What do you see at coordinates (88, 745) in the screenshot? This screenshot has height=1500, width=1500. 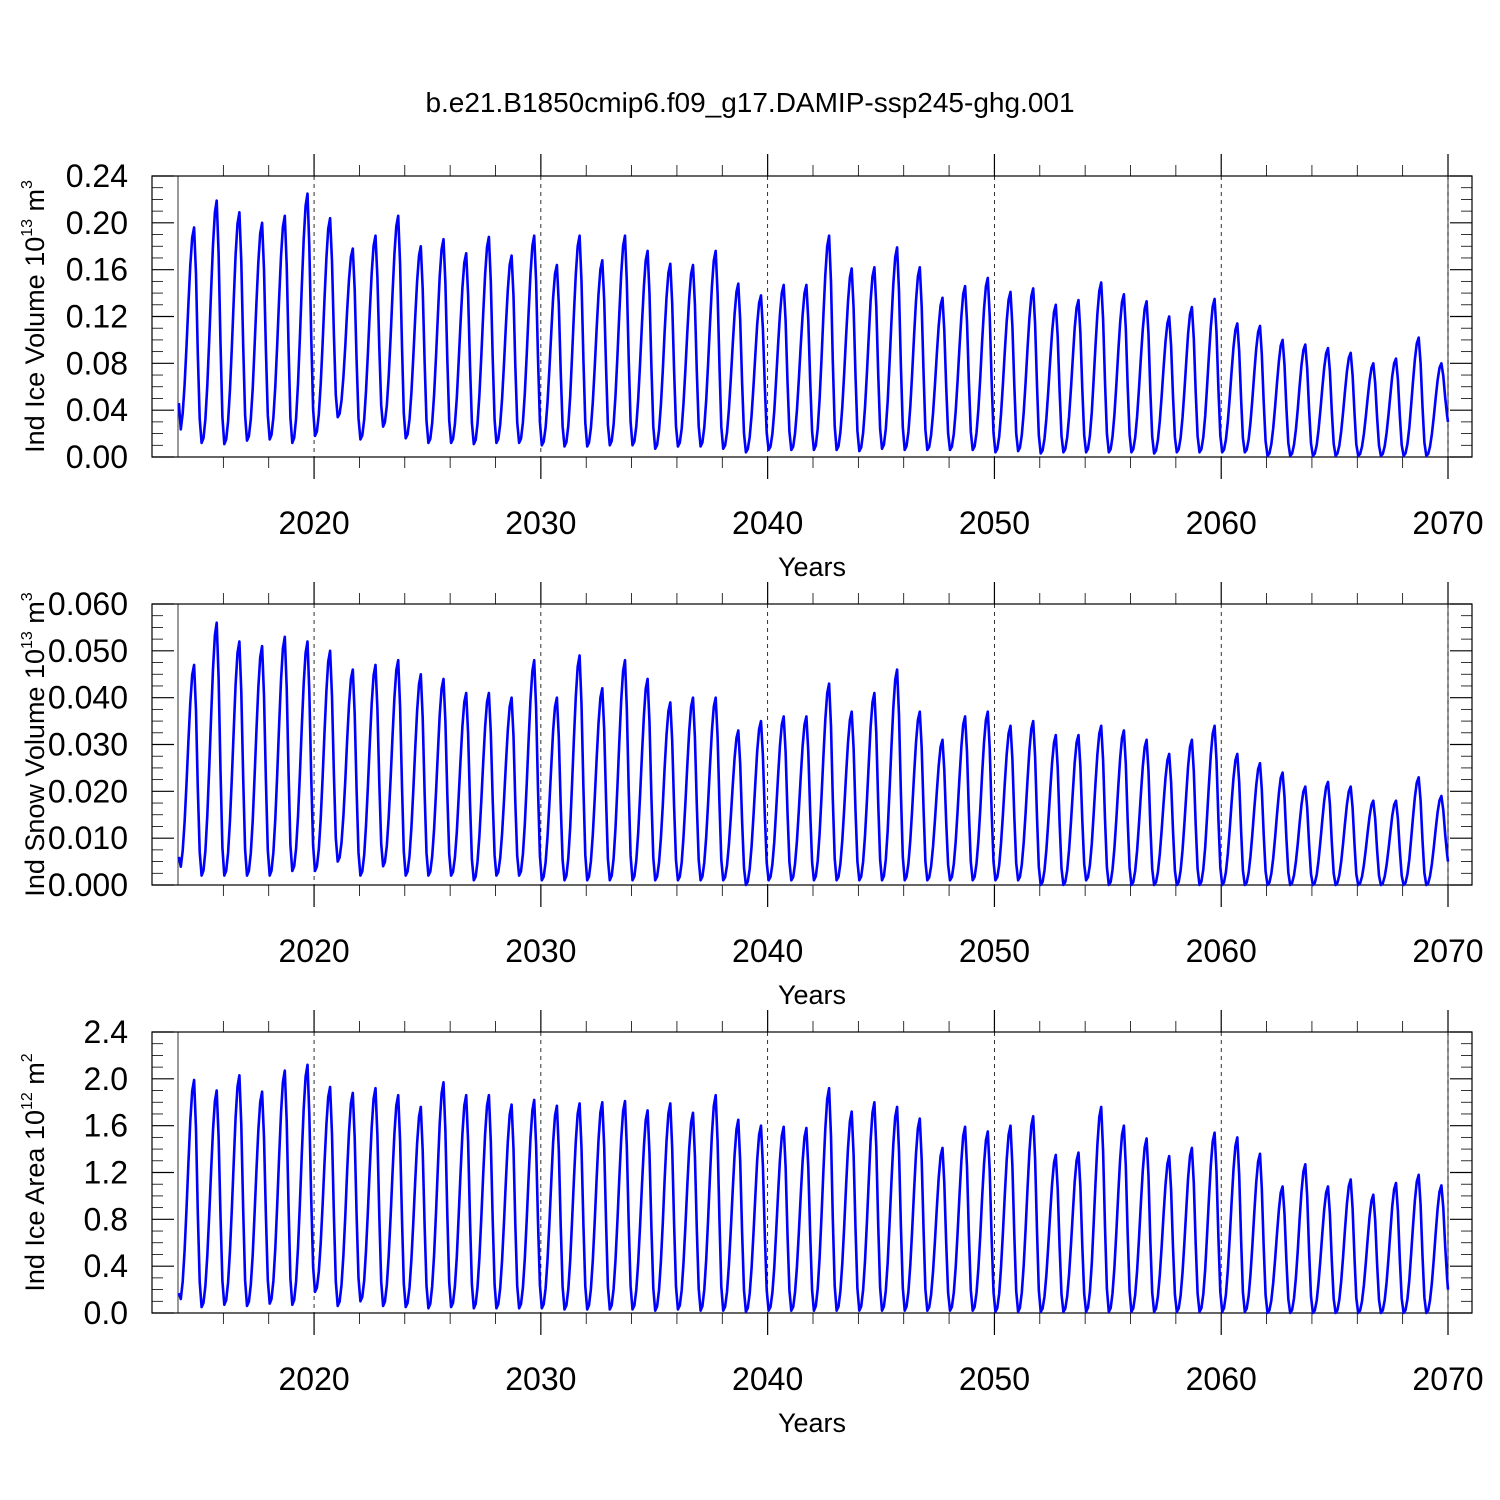 I see `ind-snow-volume-y-tick-label: 0.030` at bounding box center [88, 745].